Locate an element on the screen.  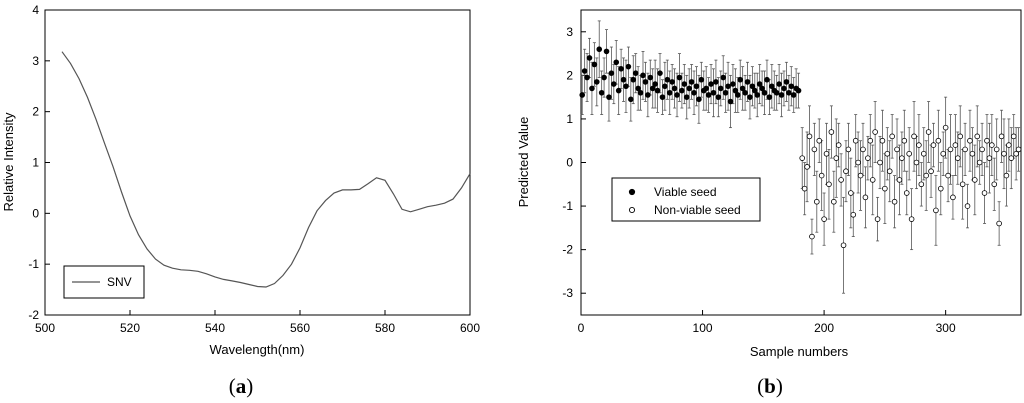
chart-a-ytick-label: 4 is located at coordinates (35, 10).